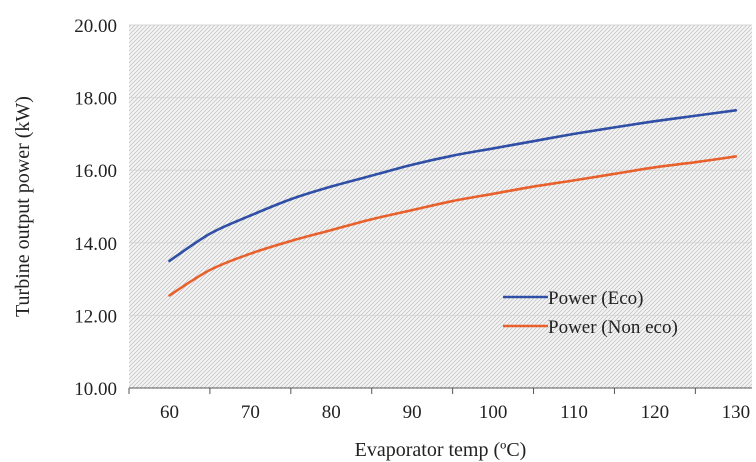 The height and width of the screenshot is (462, 756). Describe the element at coordinates (95, 244) in the screenshot. I see `y-tick-label: 14.00` at that location.